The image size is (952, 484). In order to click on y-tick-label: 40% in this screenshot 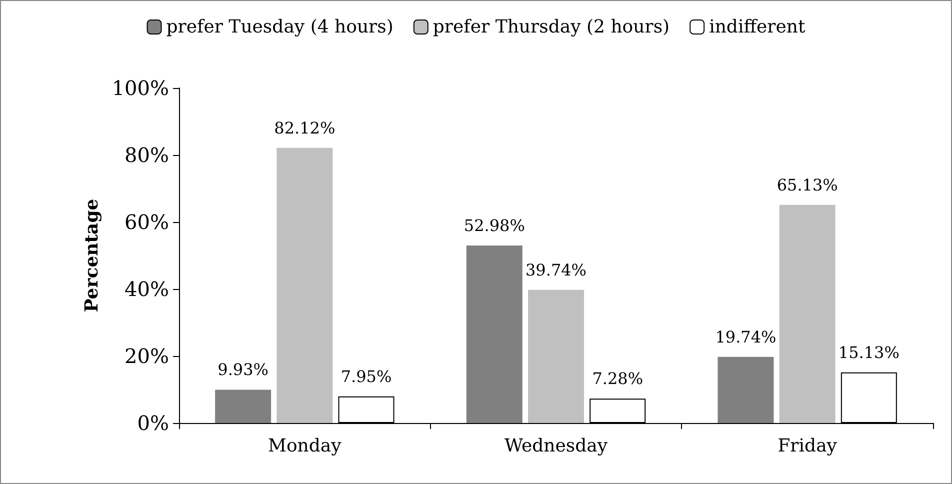, I will do `click(146, 289)`.